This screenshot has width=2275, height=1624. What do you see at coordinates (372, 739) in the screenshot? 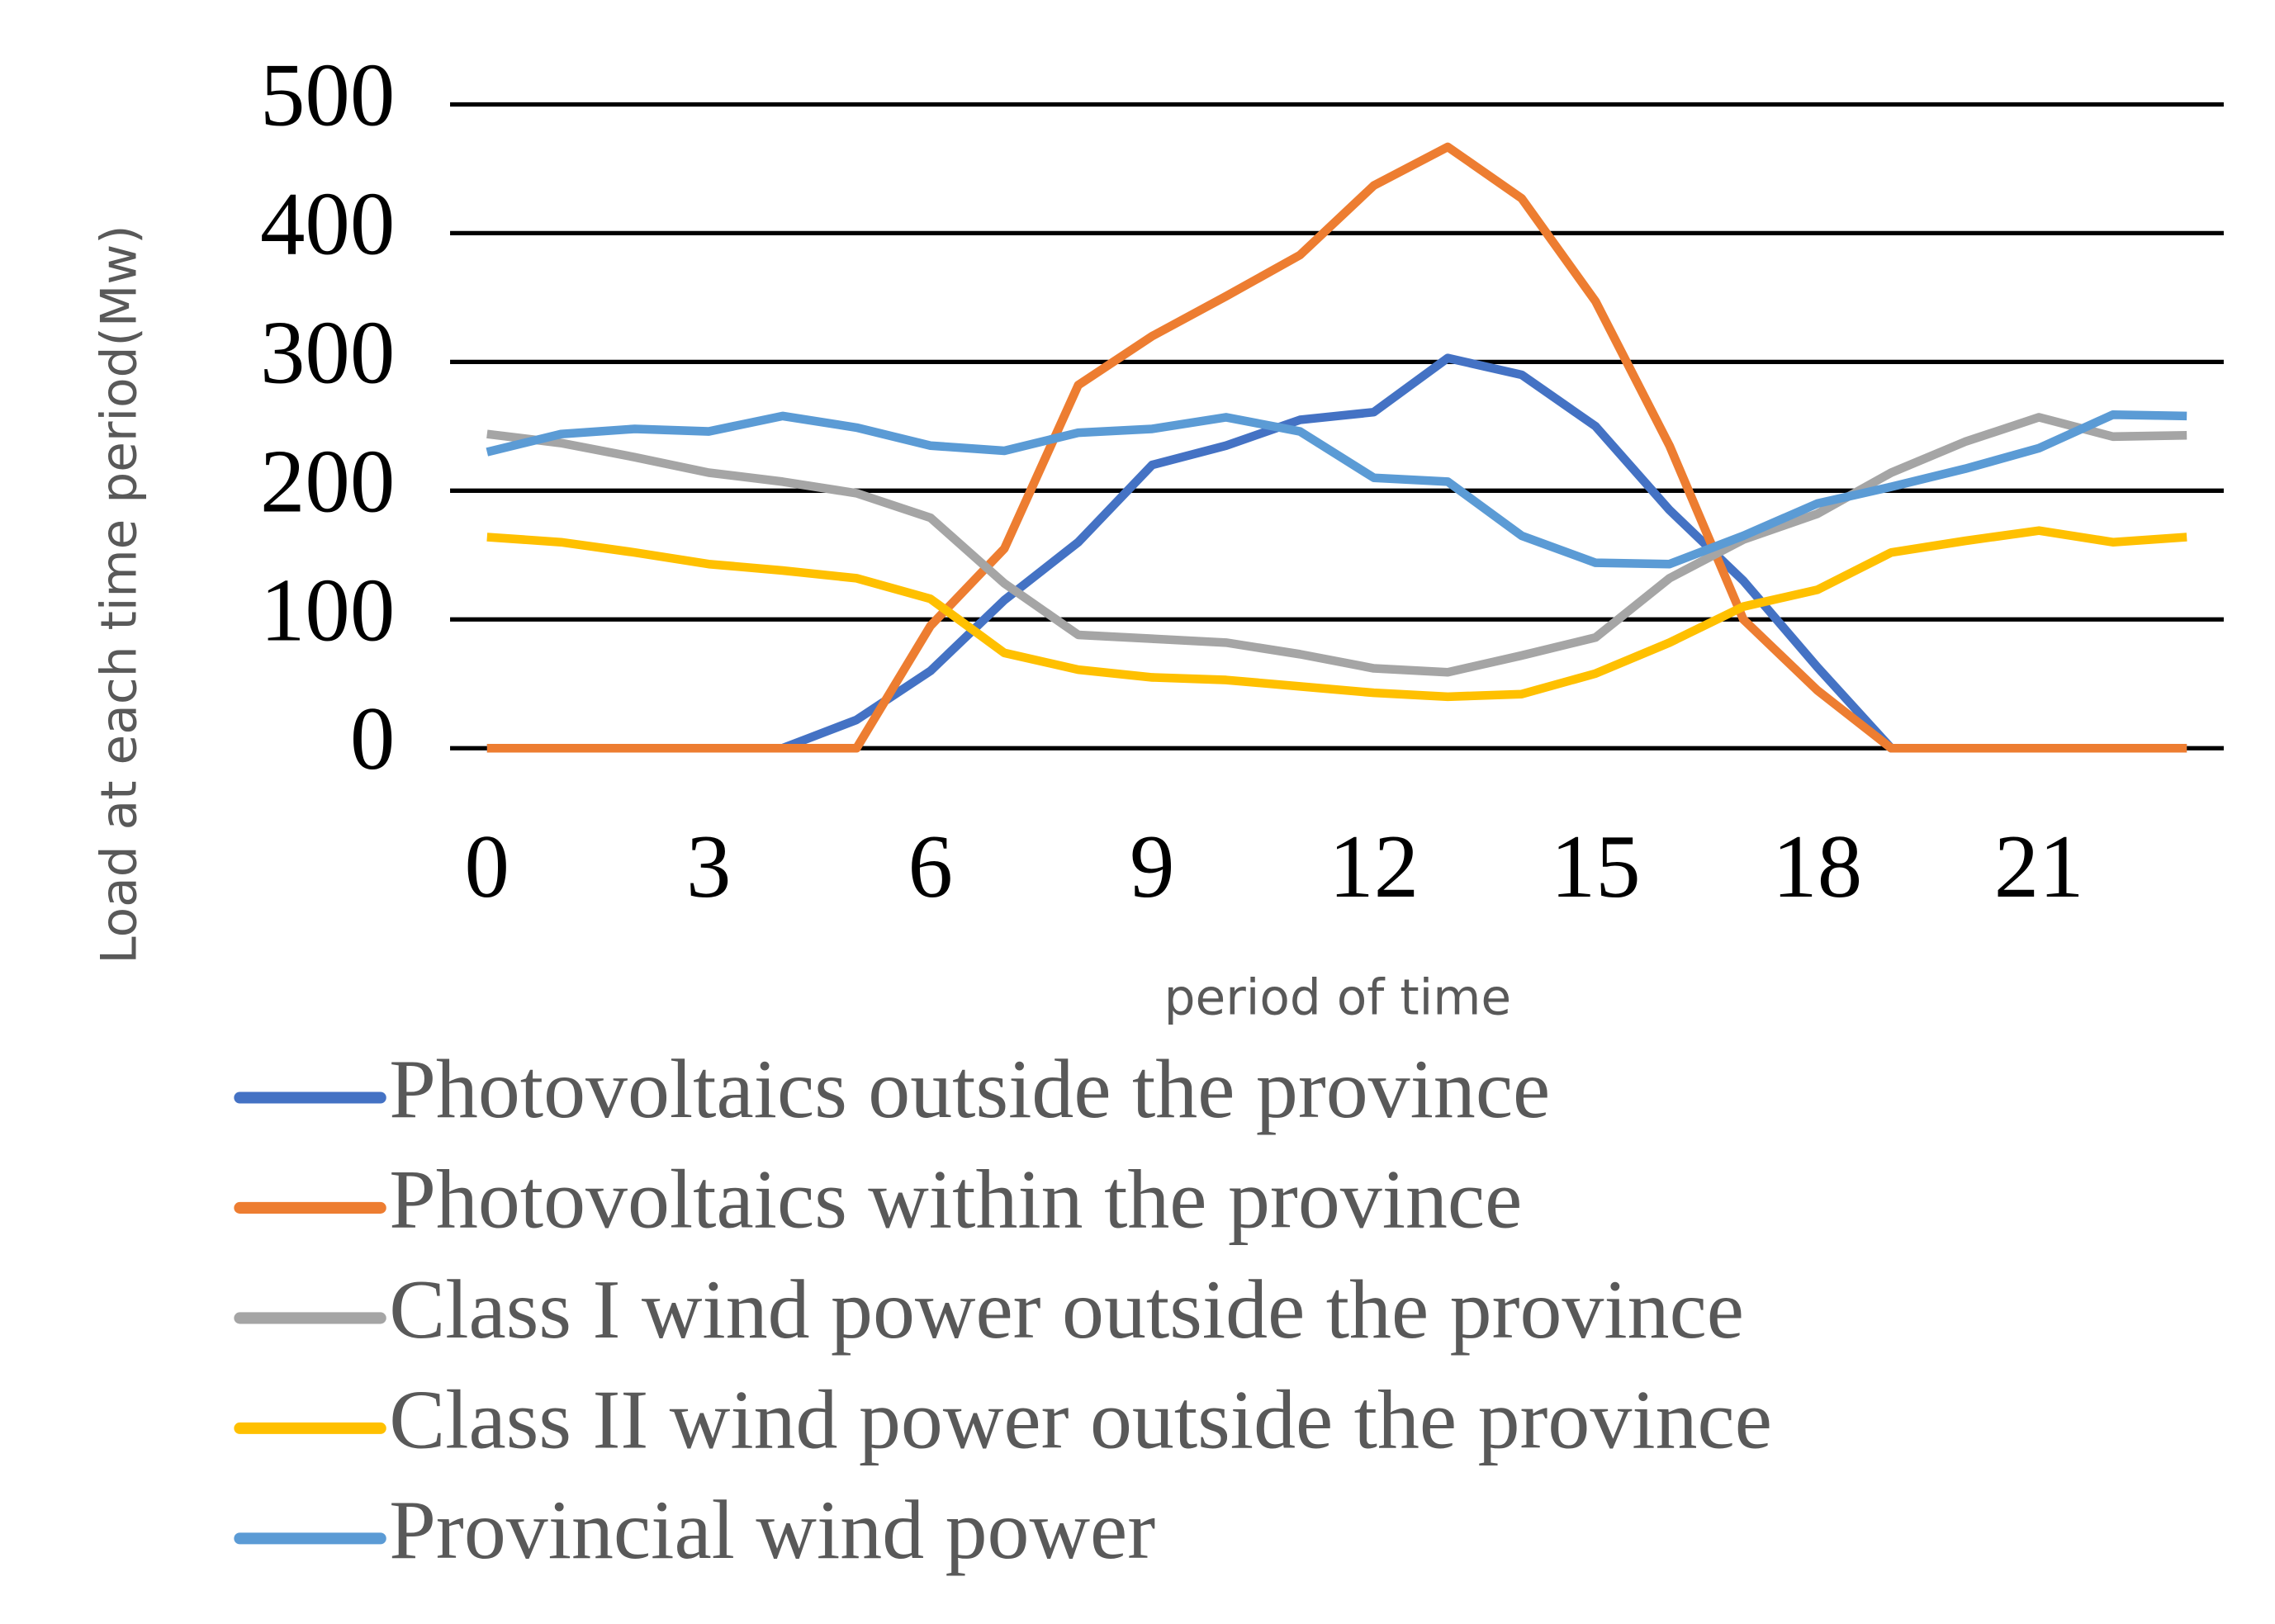
I see `y-tick-label: 0` at bounding box center [372, 739].